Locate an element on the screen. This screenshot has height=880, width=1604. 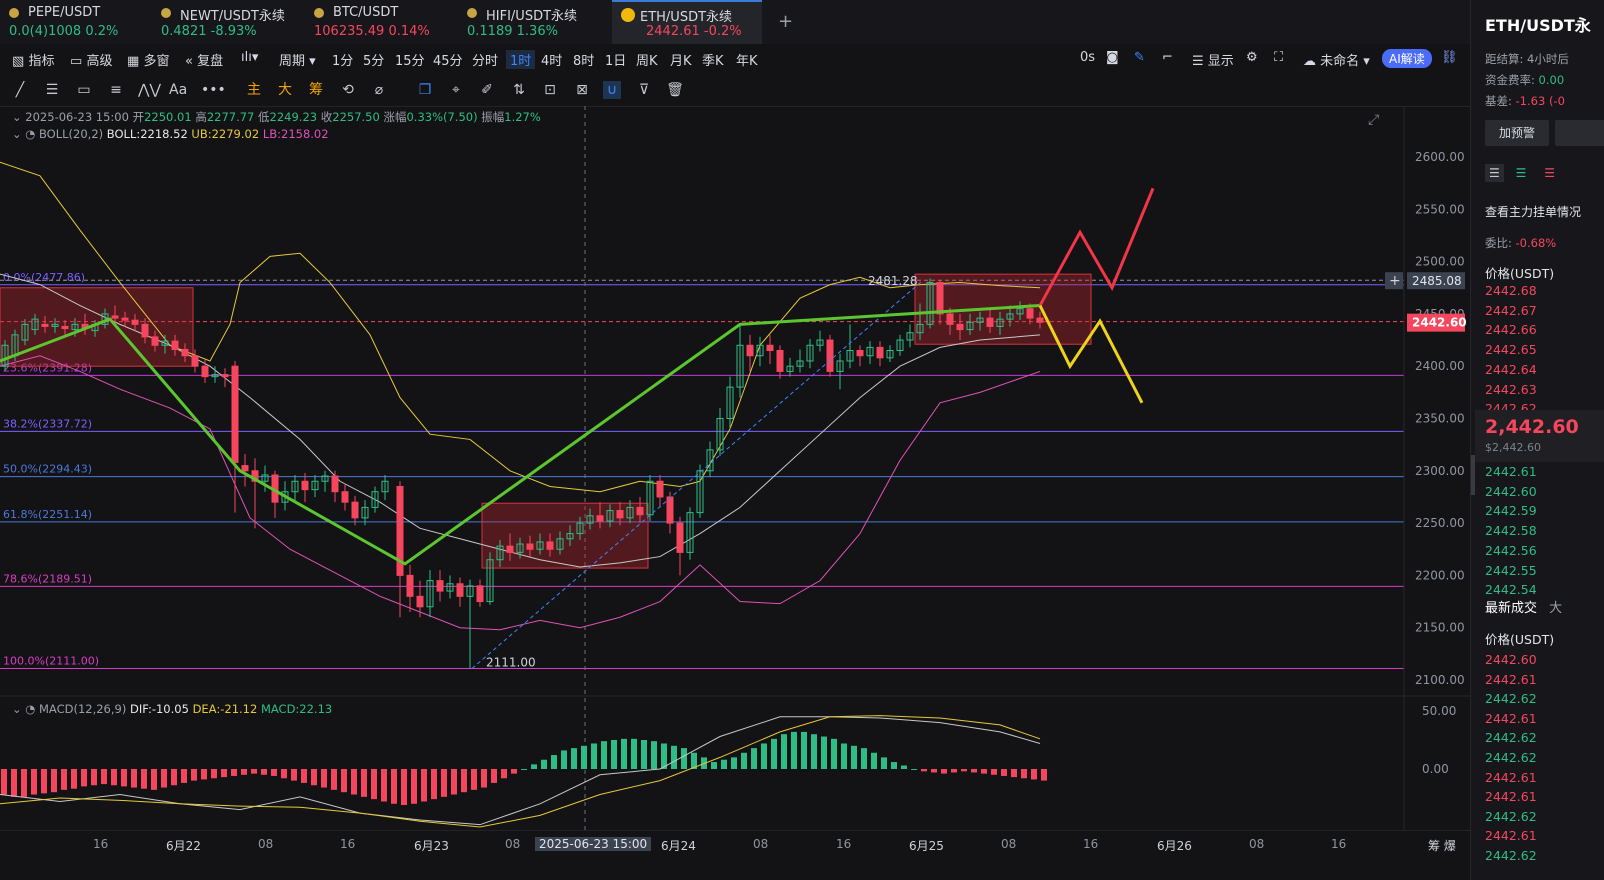
ask-row: 2442.63 is located at coordinates (1511, 389).